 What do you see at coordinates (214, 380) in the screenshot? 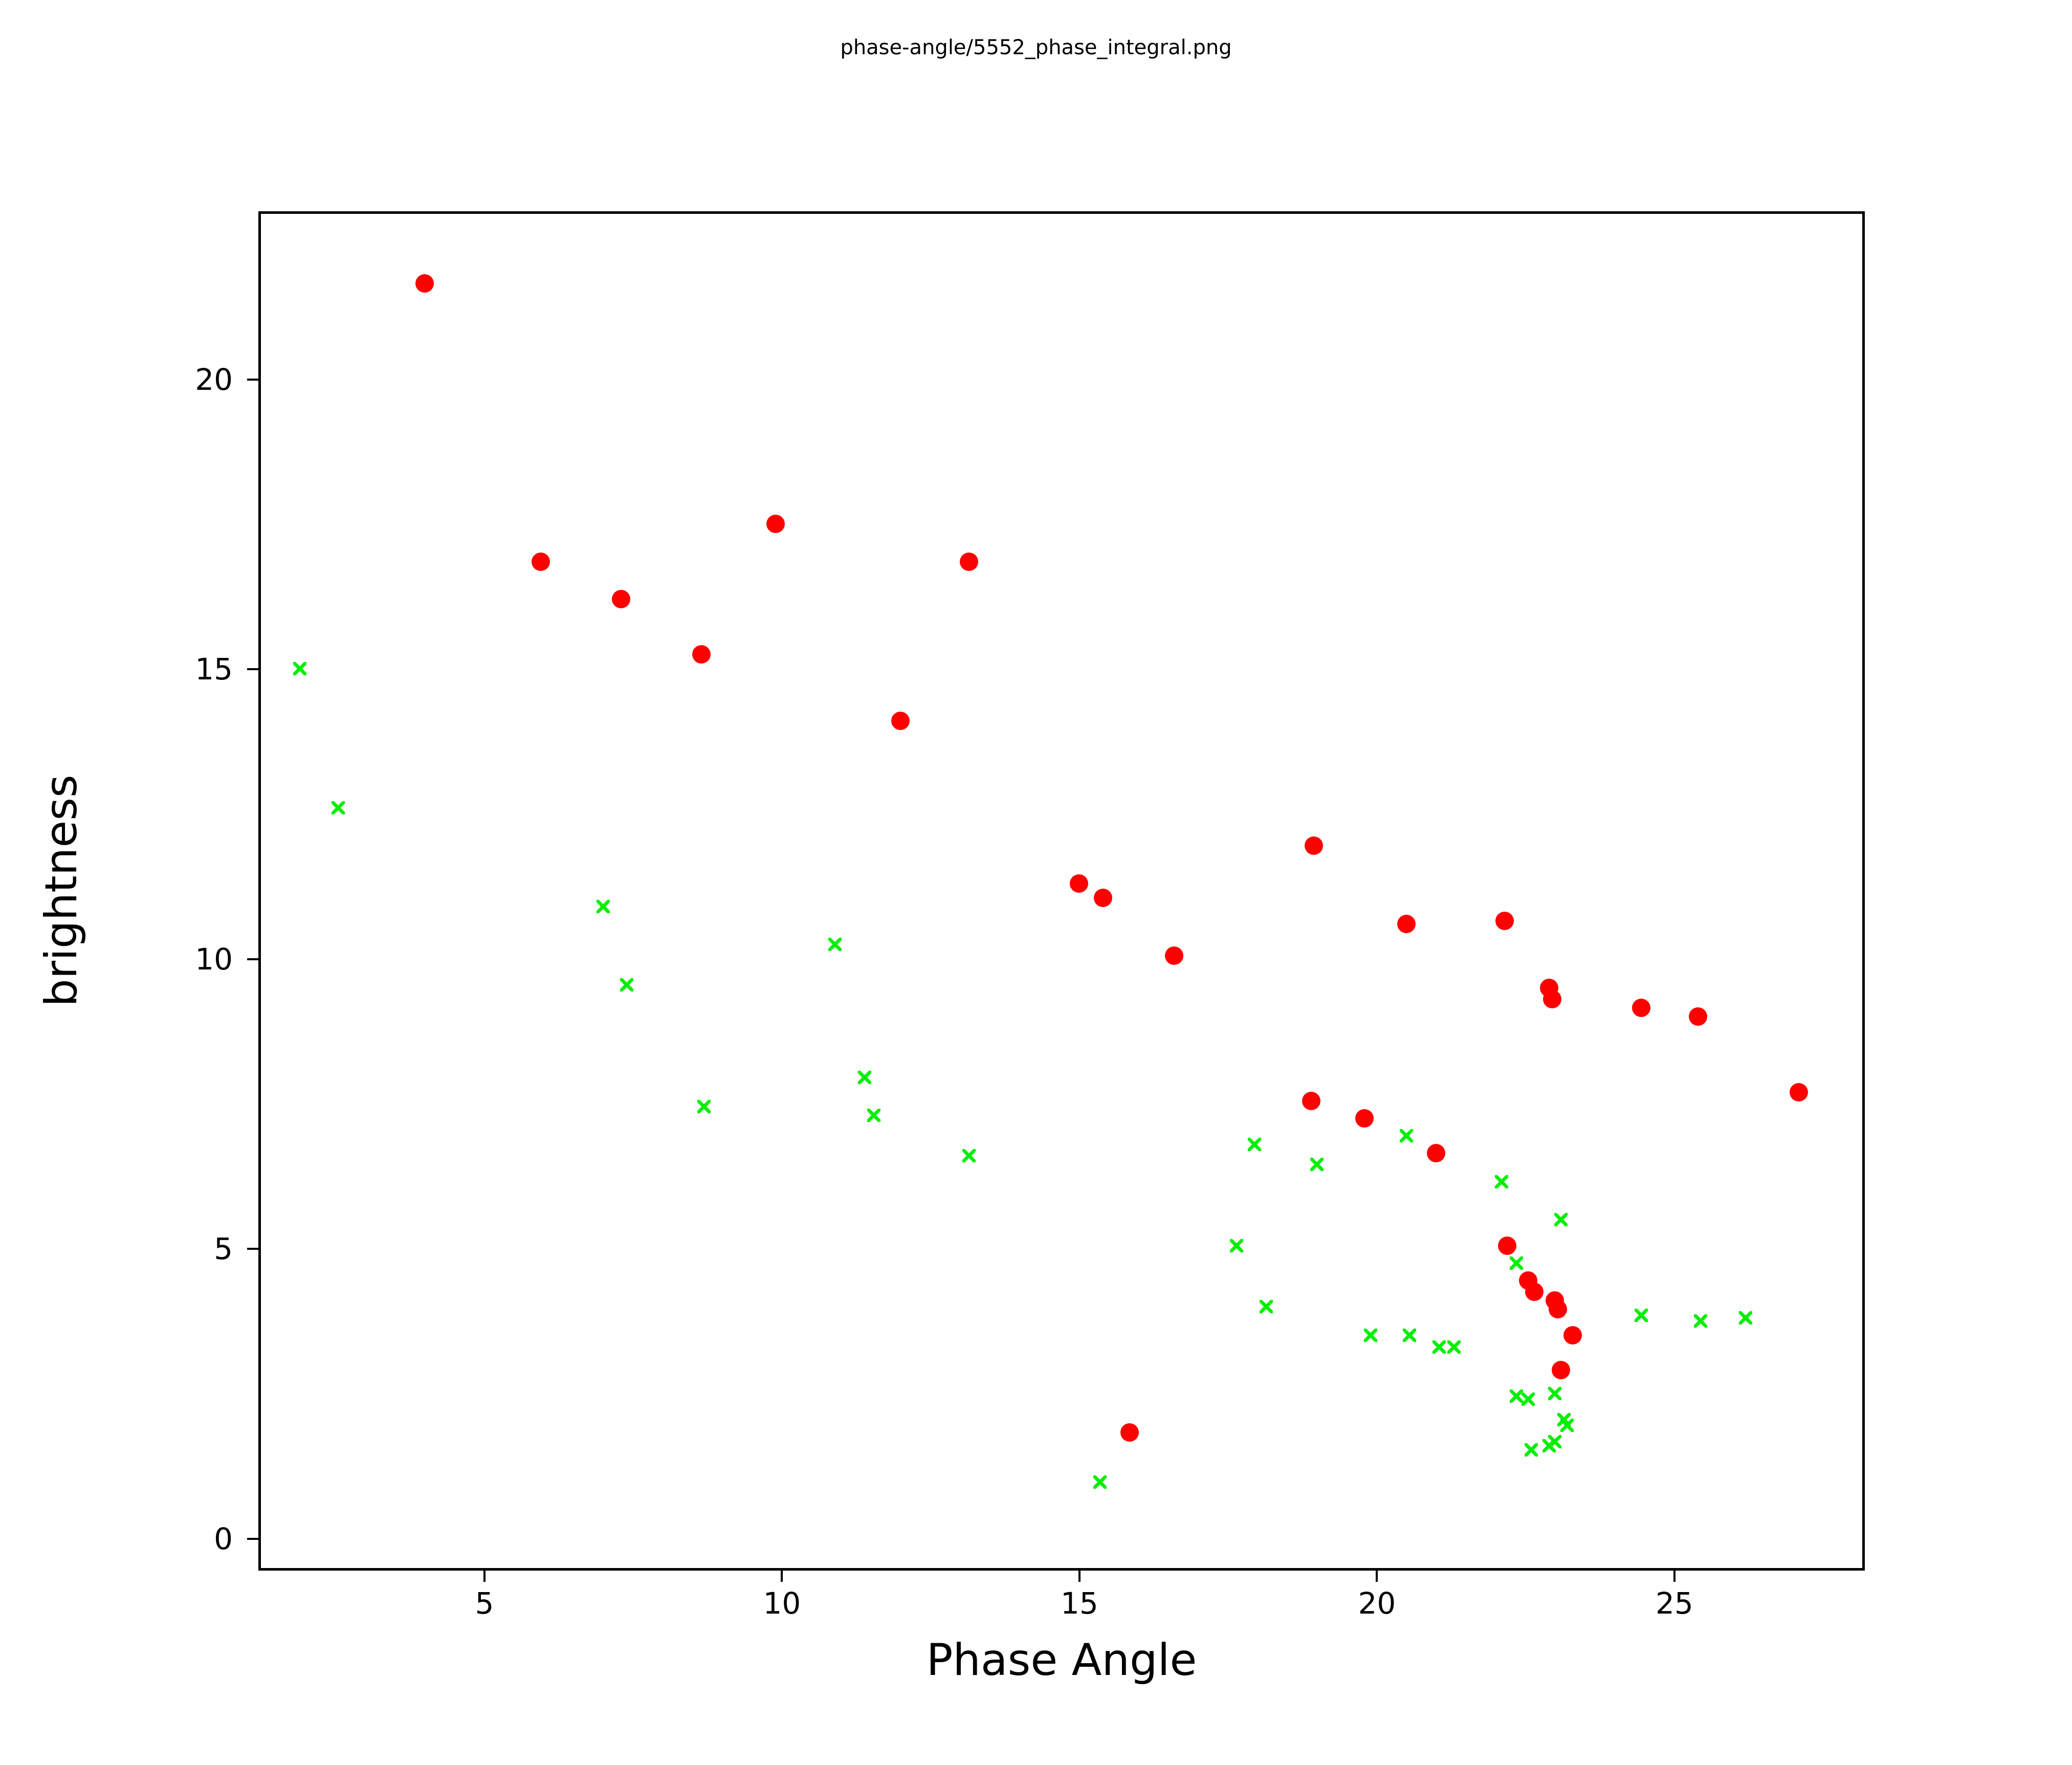
I see `y-tick-label: 20` at bounding box center [214, 380].